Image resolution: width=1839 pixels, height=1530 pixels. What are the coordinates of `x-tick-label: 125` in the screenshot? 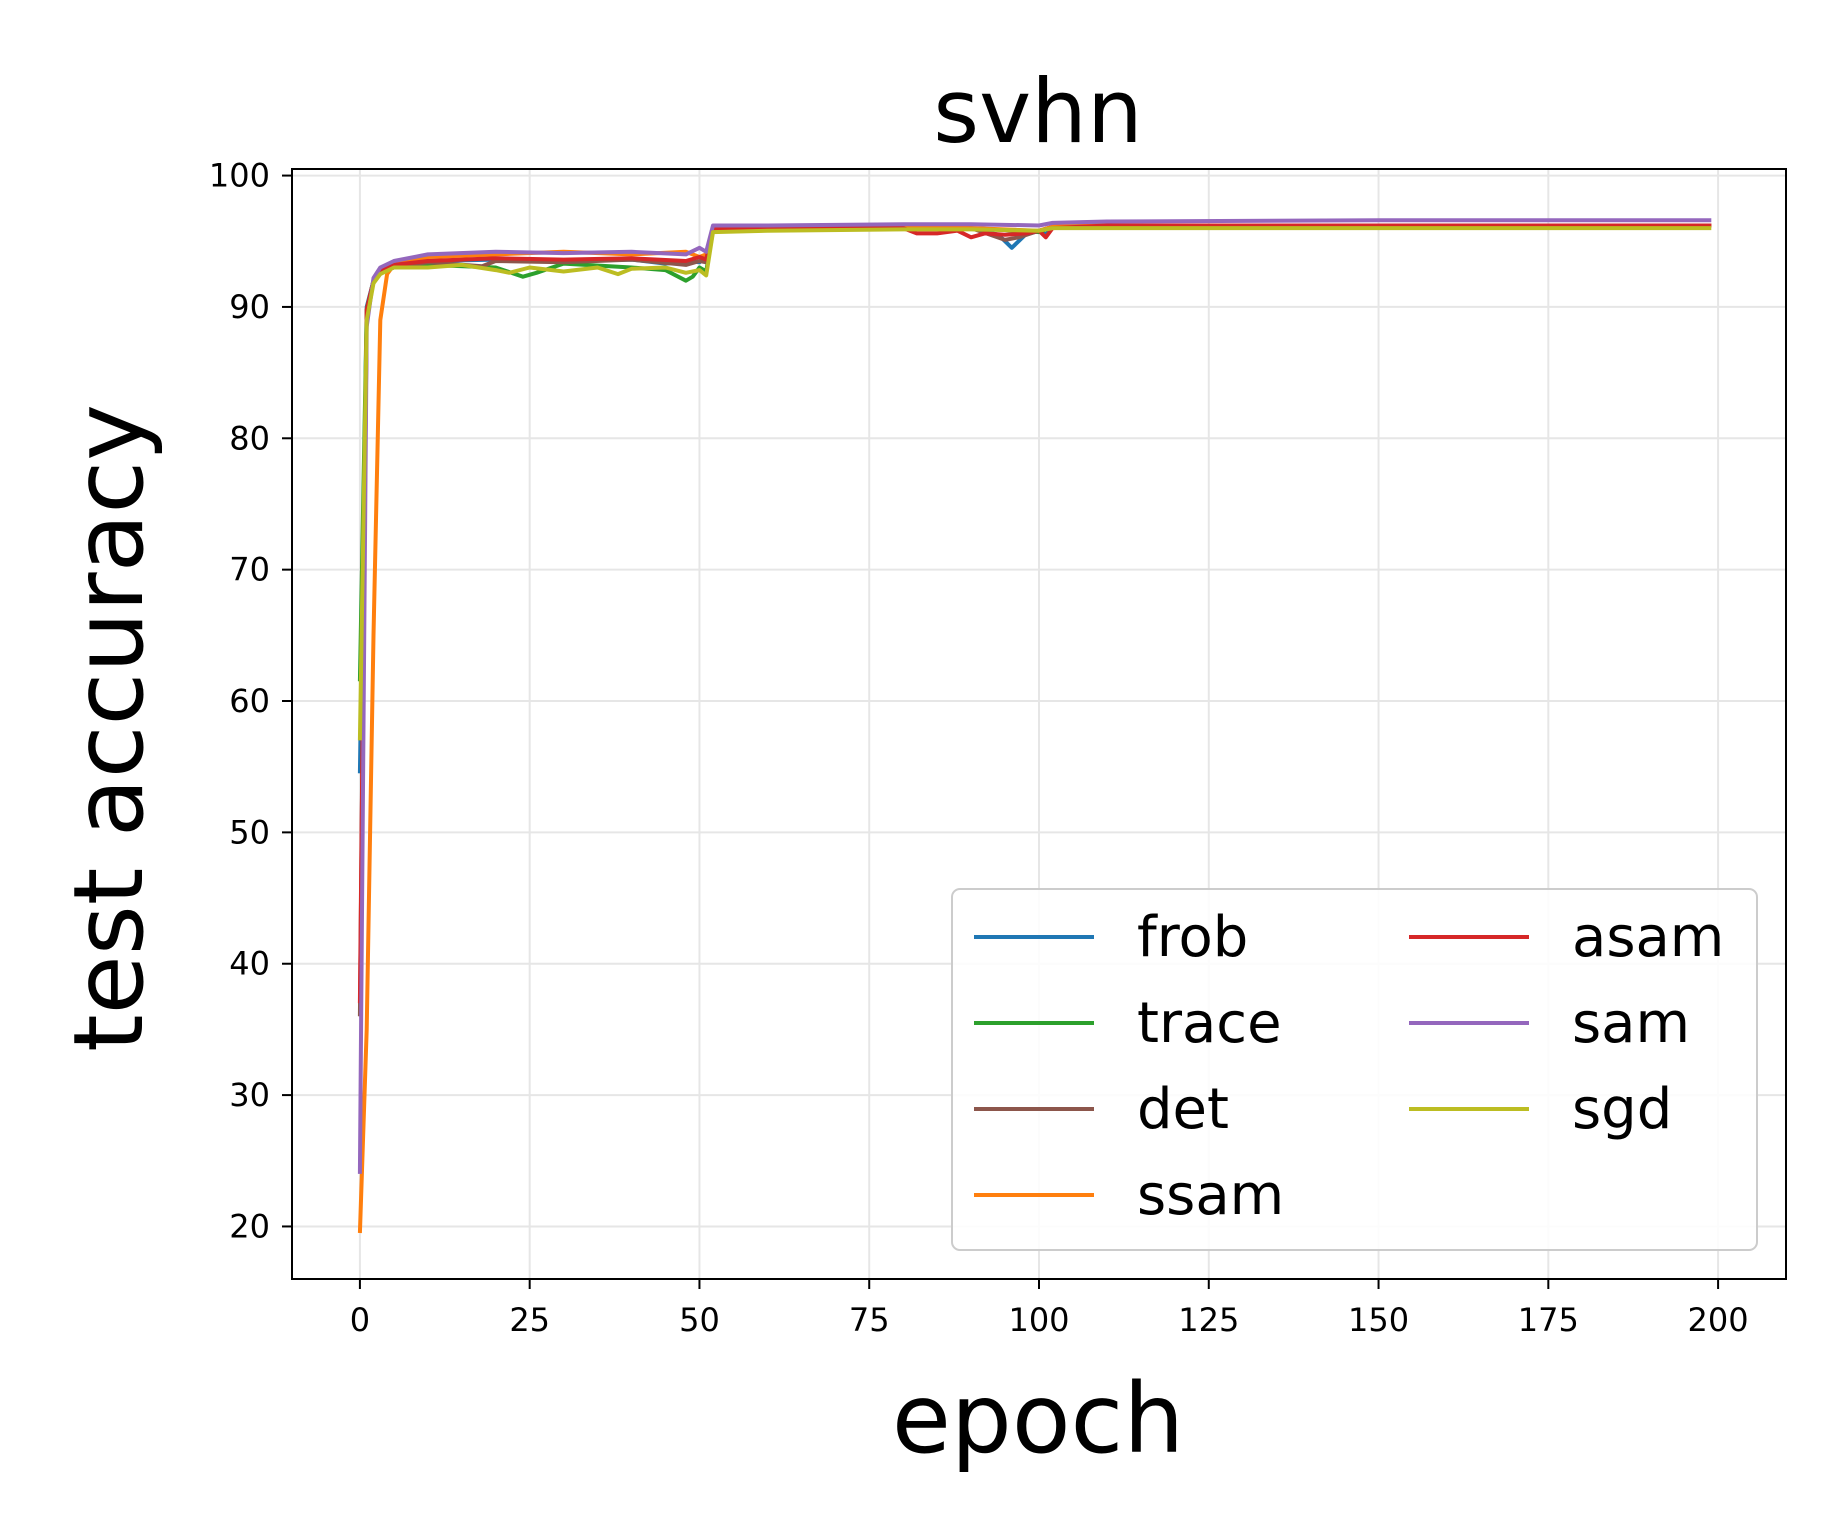 It's located at (1208, 1320).